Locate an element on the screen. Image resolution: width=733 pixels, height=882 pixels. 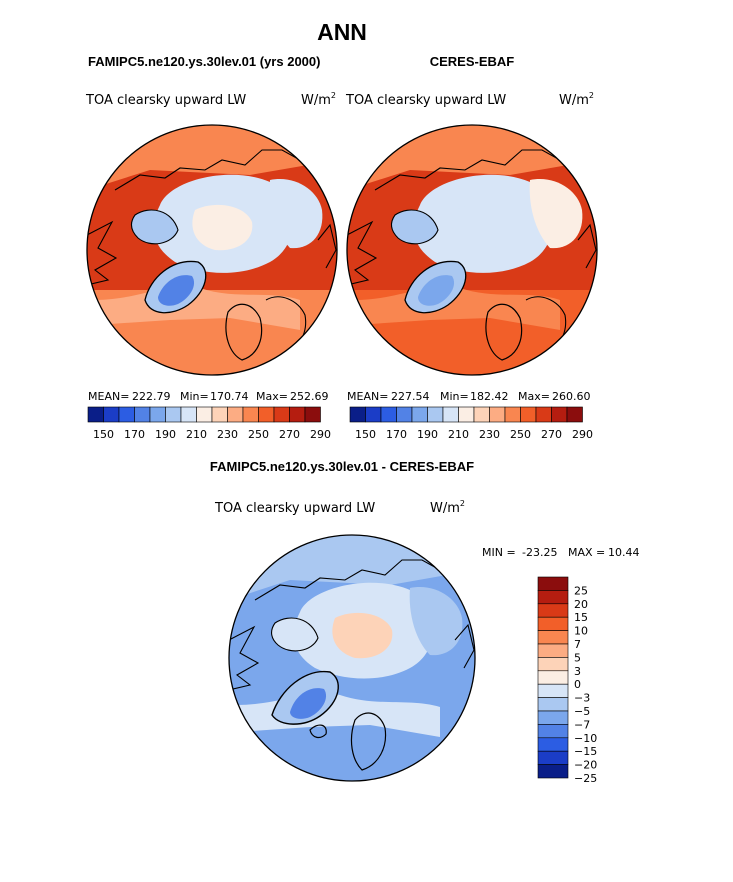
left-panel-map is located at coordinates (212, 250).